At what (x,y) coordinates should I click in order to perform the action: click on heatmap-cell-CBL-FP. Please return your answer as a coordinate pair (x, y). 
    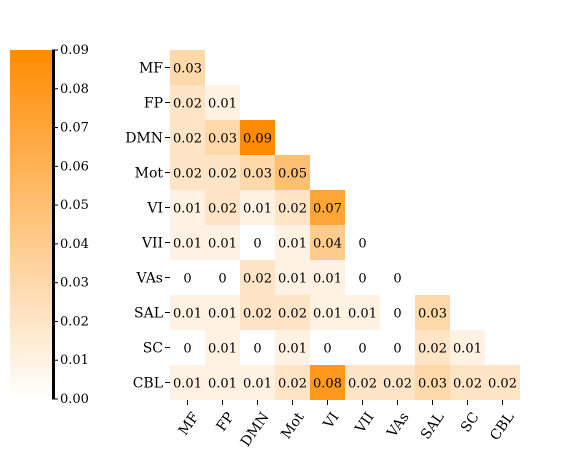
    Looking at the image, I should click on (222, 382).